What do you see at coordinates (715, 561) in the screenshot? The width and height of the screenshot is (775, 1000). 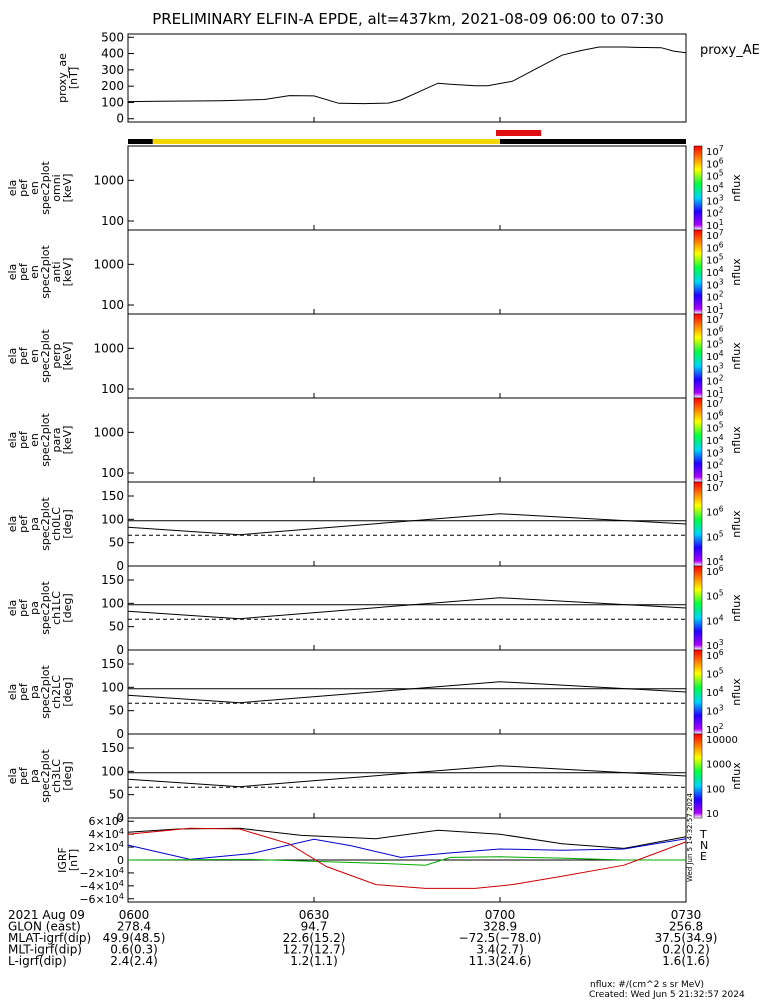 I see `pa-ch0-cbar-tick: 10⁴` at bounding box center [715, 561].